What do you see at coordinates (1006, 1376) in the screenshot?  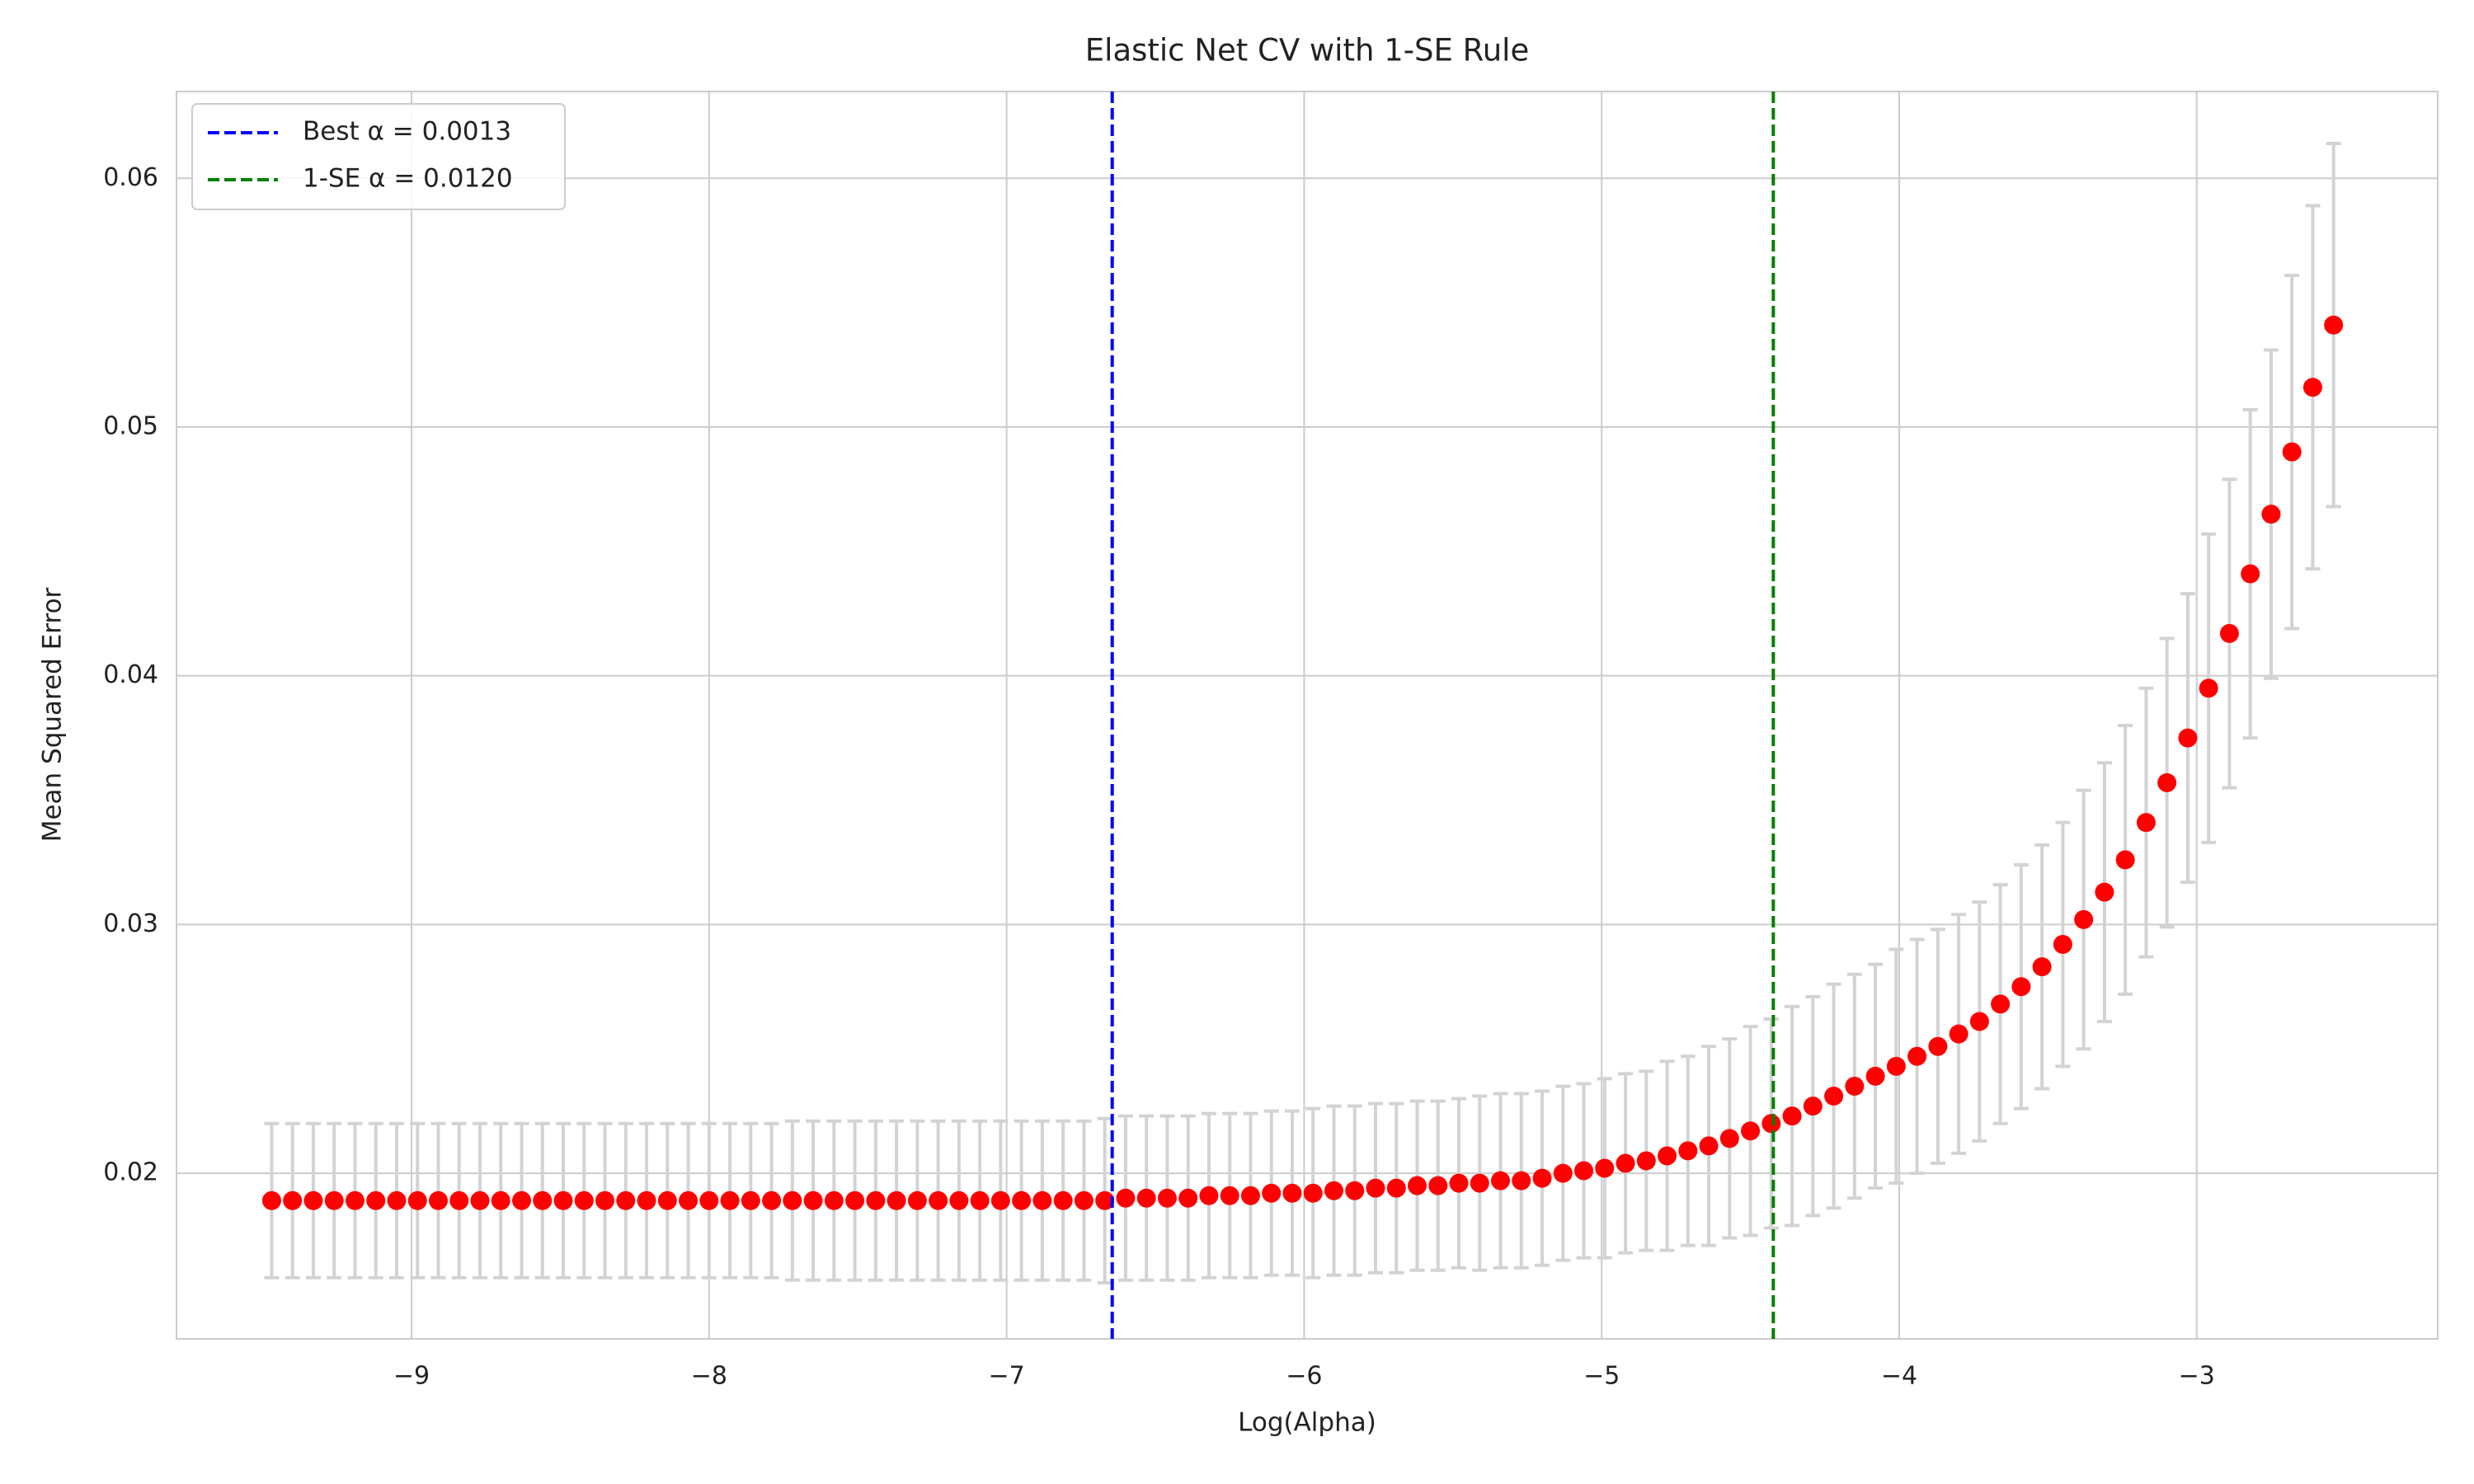 I see `x-tick-label: −7` at bounding box center [1006, 1376].